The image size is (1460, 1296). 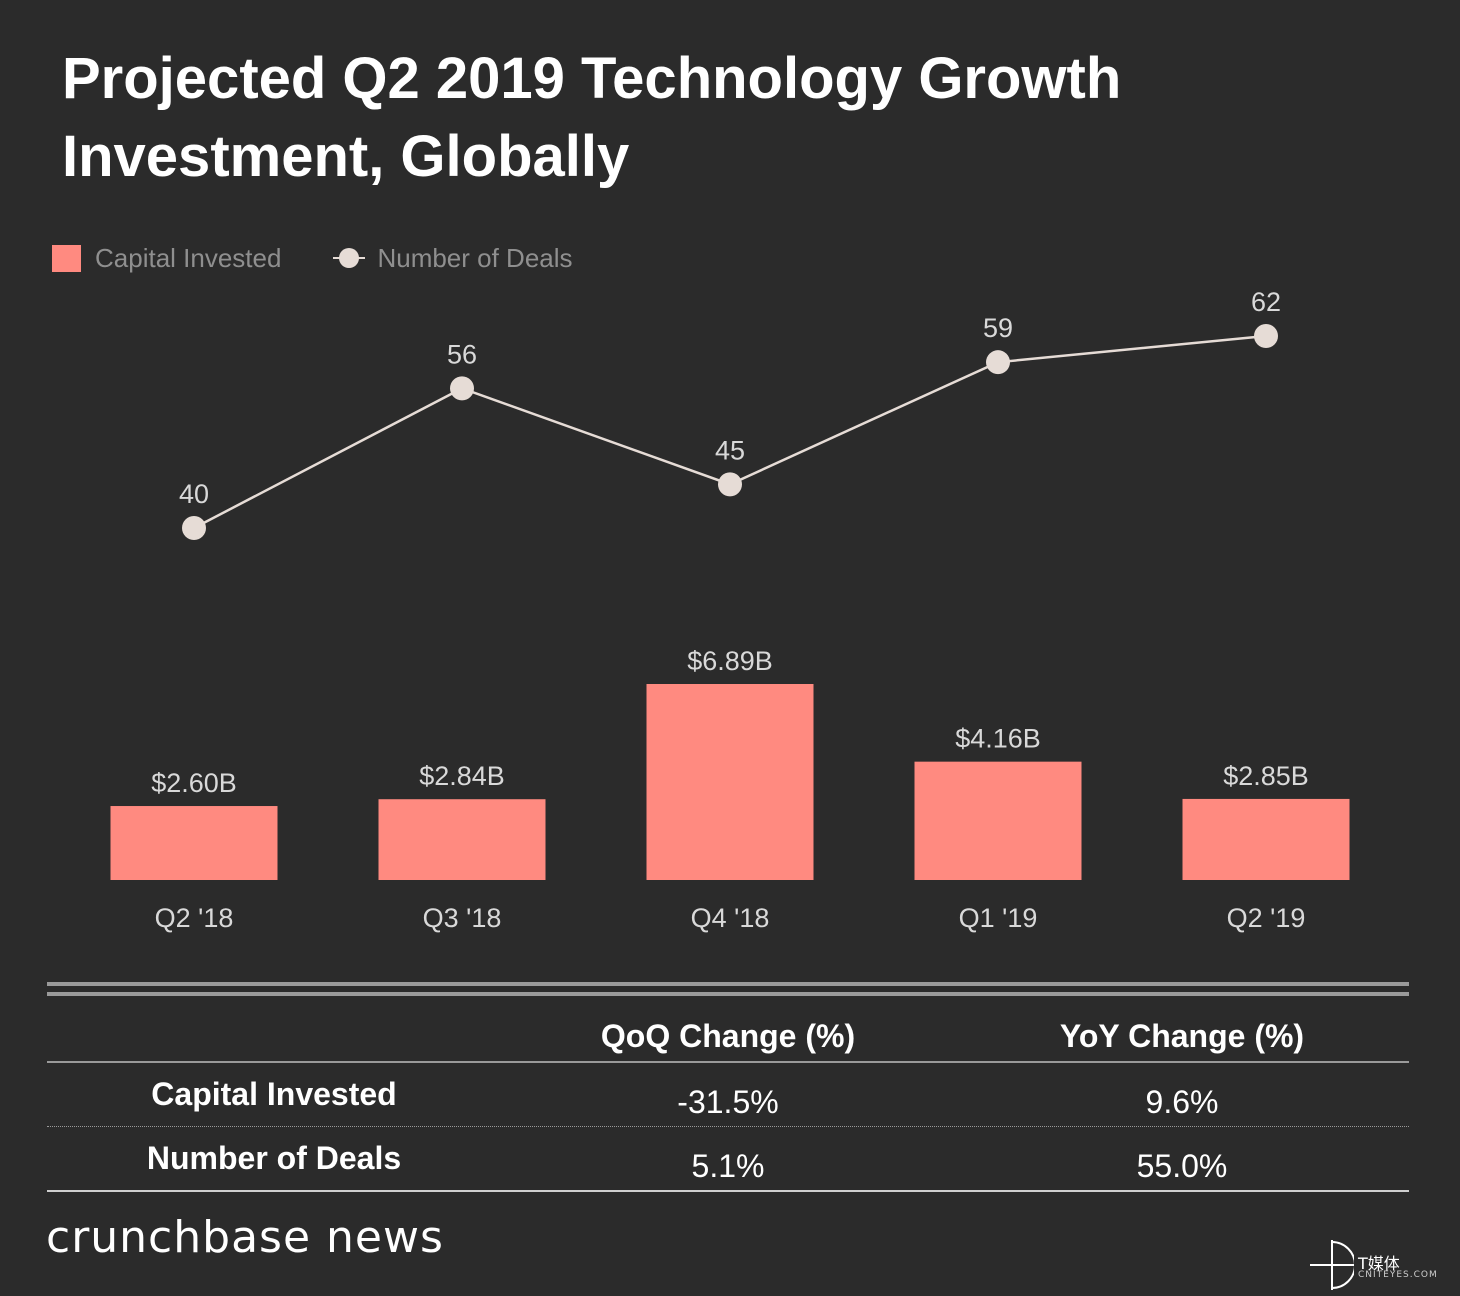 I want to click on watermark-logo-icon, so click(x=1332, y=1265).